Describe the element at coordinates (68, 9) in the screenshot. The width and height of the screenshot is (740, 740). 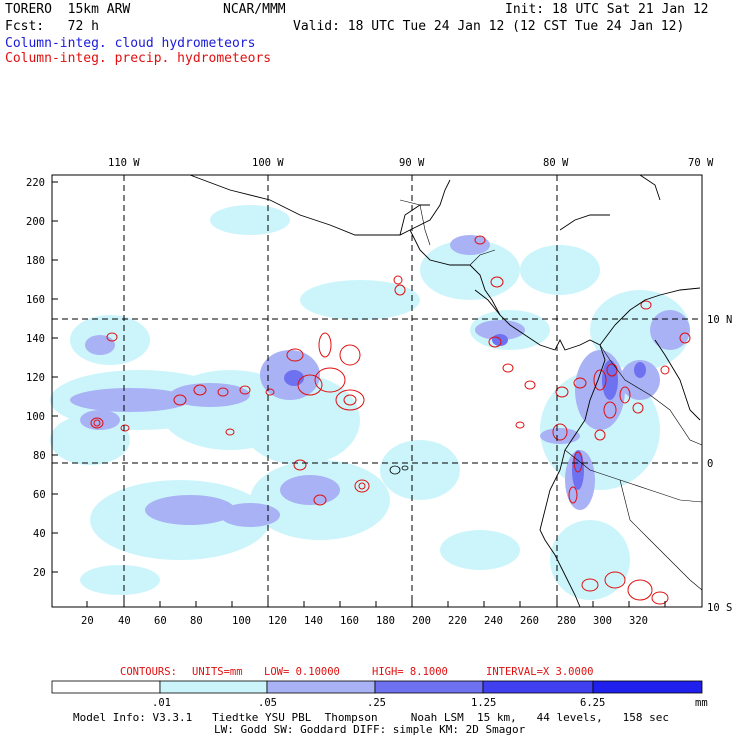
I see `model-name: TORERO 15km ARW` at that location.